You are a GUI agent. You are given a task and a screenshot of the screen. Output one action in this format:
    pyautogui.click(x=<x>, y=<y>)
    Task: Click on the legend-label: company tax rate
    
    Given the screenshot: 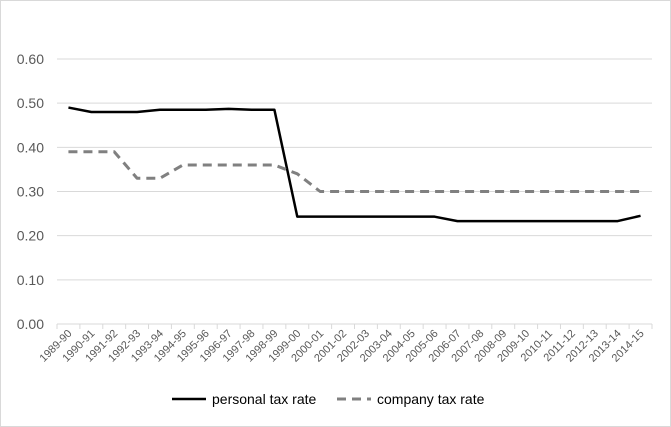 What is the action you would take?
    pyautogui.click(x=431, y=399)
    